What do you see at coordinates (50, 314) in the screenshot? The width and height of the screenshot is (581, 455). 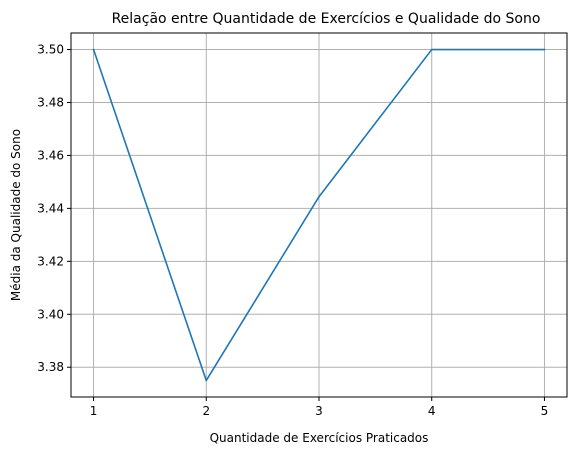 I see `y-tick-label: 3.40` at bounding box center [50, 314].